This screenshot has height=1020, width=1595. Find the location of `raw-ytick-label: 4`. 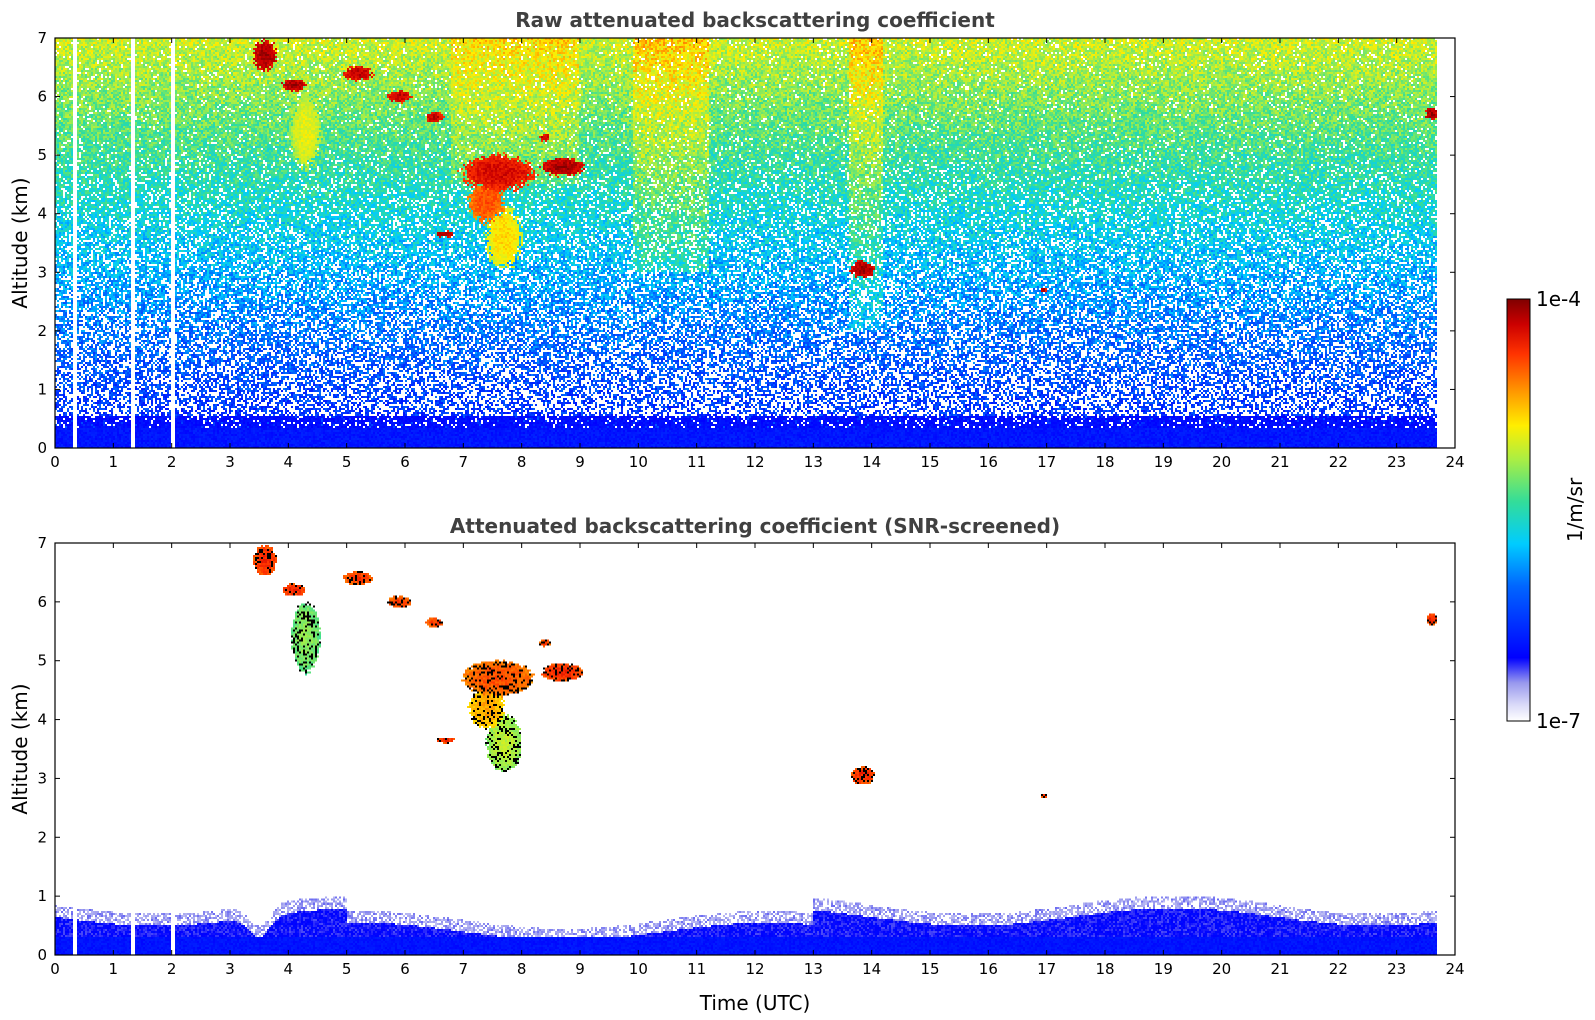

raw-ytick-label: 4 is located at coordinates (42, 214).